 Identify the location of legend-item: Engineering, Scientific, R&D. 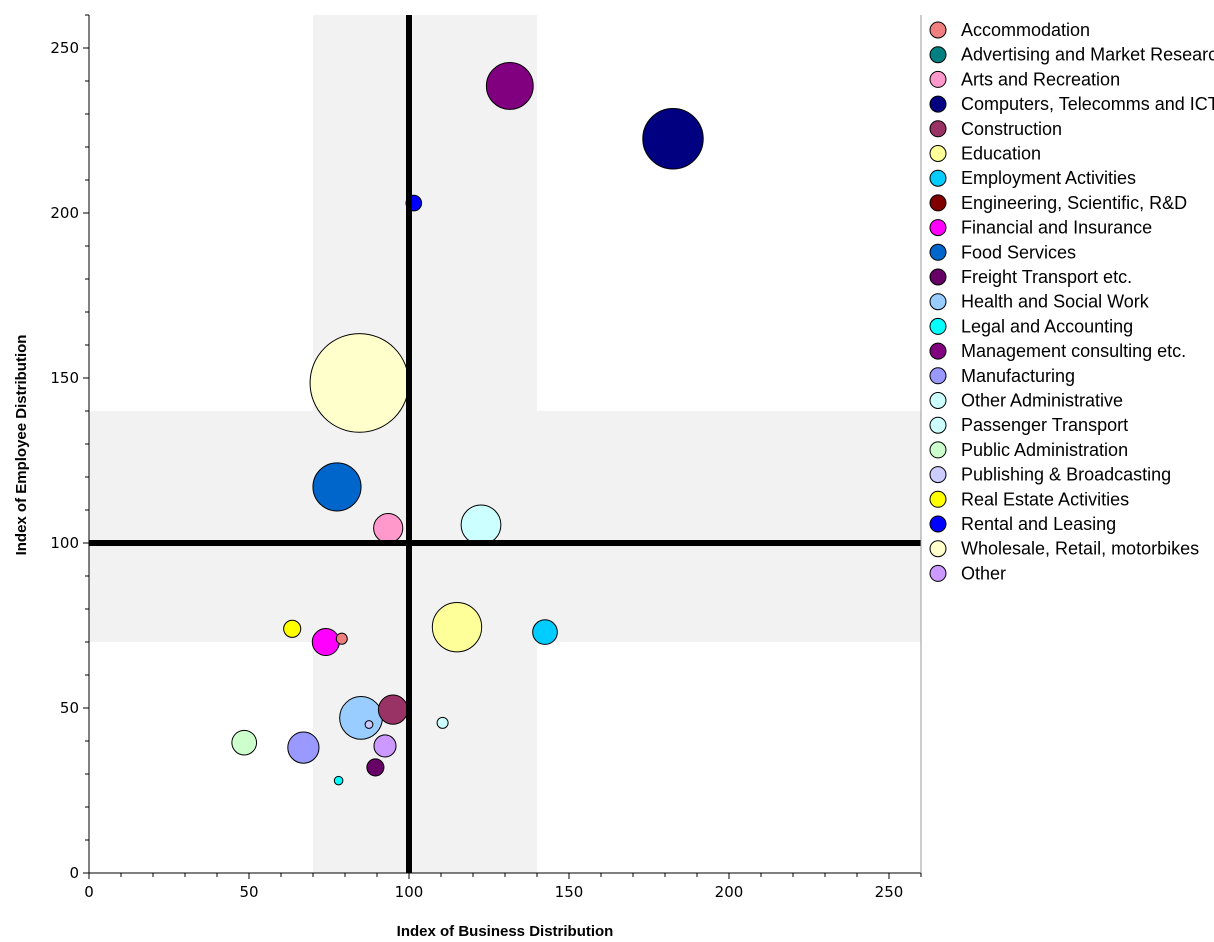
(1058, 203).